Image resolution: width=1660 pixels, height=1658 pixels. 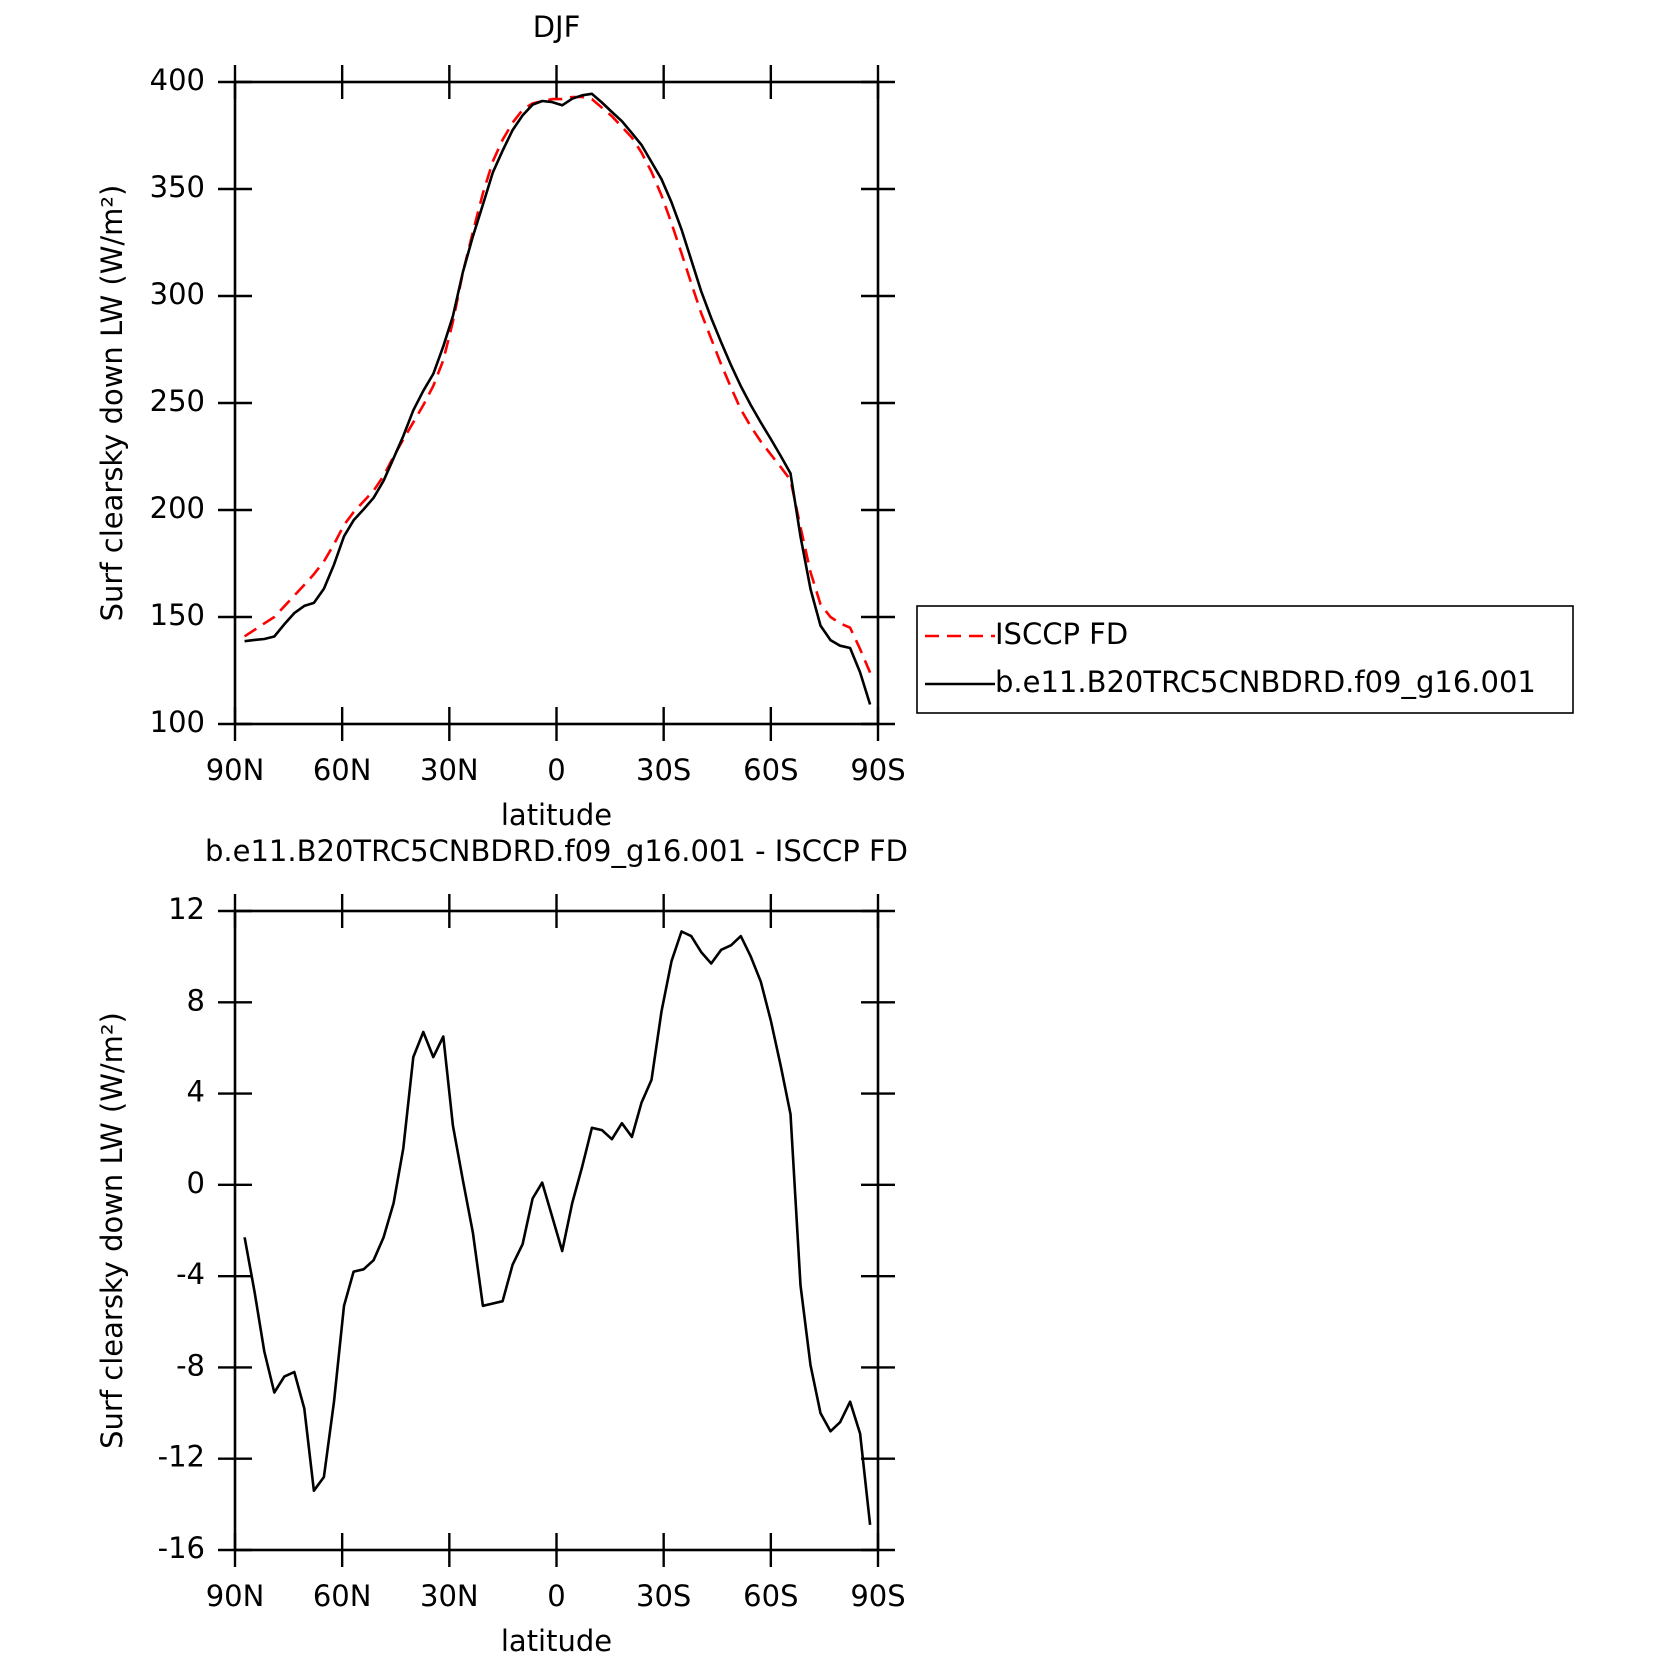 What do you see at coordinates (177, 722) in the screenshot?
I see `y-tick-label: 100` at bounding box center [177, 722].